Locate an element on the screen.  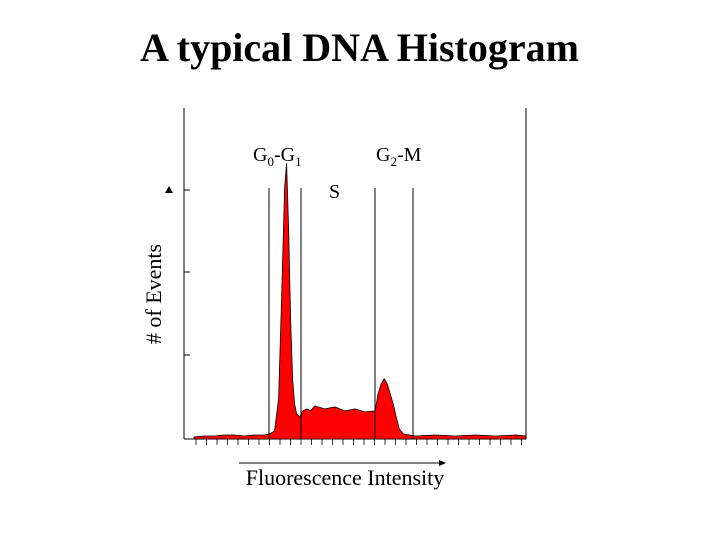
y-axis-label: # of Events is located at coordinates (153, 294).